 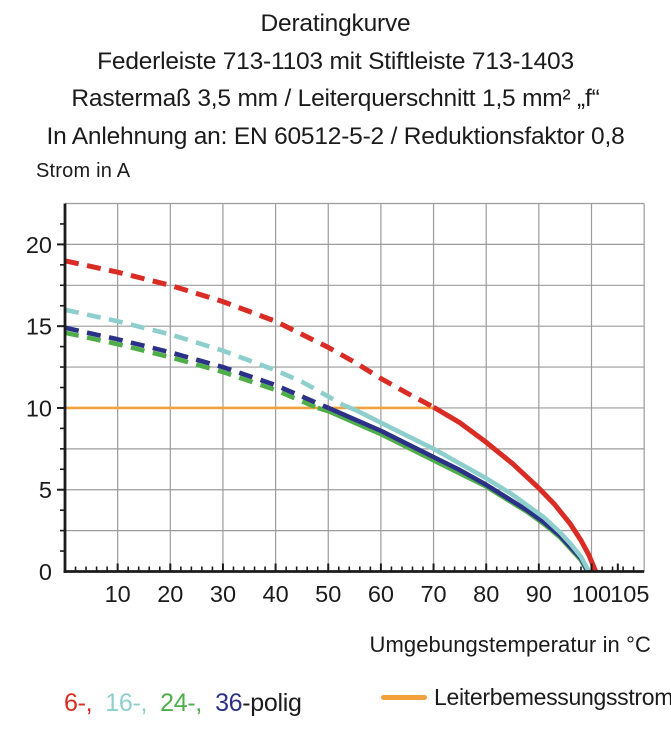 What do you see at coordinates (510, 644) in the screenshot?
I see `x-axis-title: Umgebungstemperatur in °C` at bounding box center [510, 644].